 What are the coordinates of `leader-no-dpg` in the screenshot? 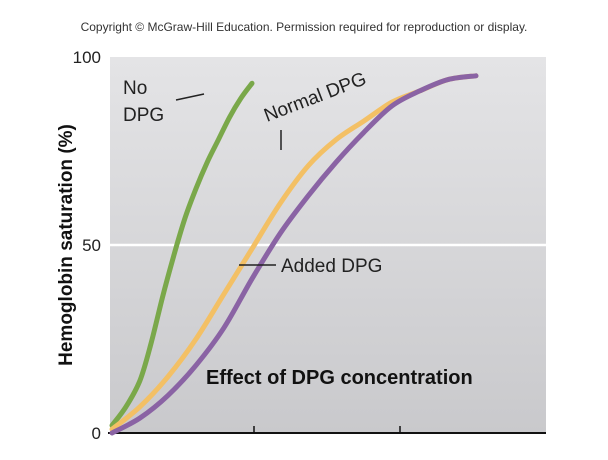 It's located at (190, 97).